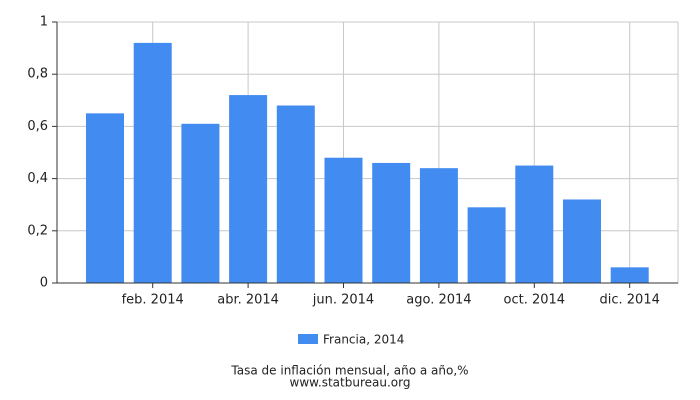 The height and width of the screenshot is (400, 700). I want to click on x-tick-label: feb. 2014, so click(153, 300).